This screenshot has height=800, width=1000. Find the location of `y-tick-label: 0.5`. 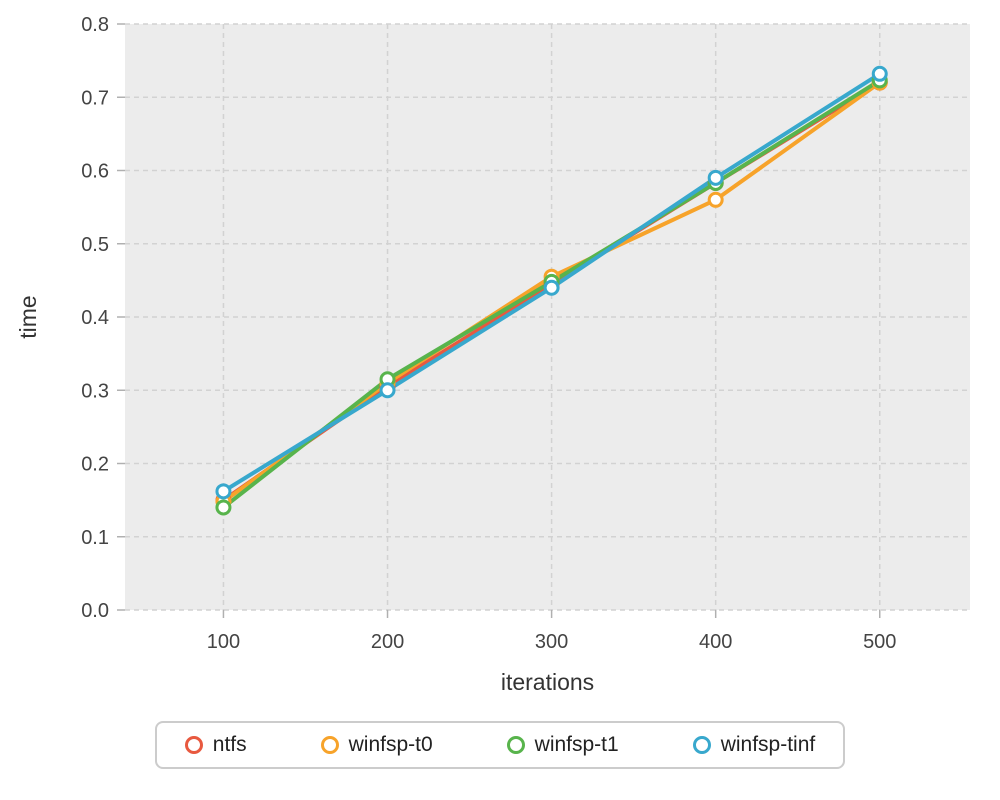

y-tick-label: 0.5 is located at coordinates (95, 245).